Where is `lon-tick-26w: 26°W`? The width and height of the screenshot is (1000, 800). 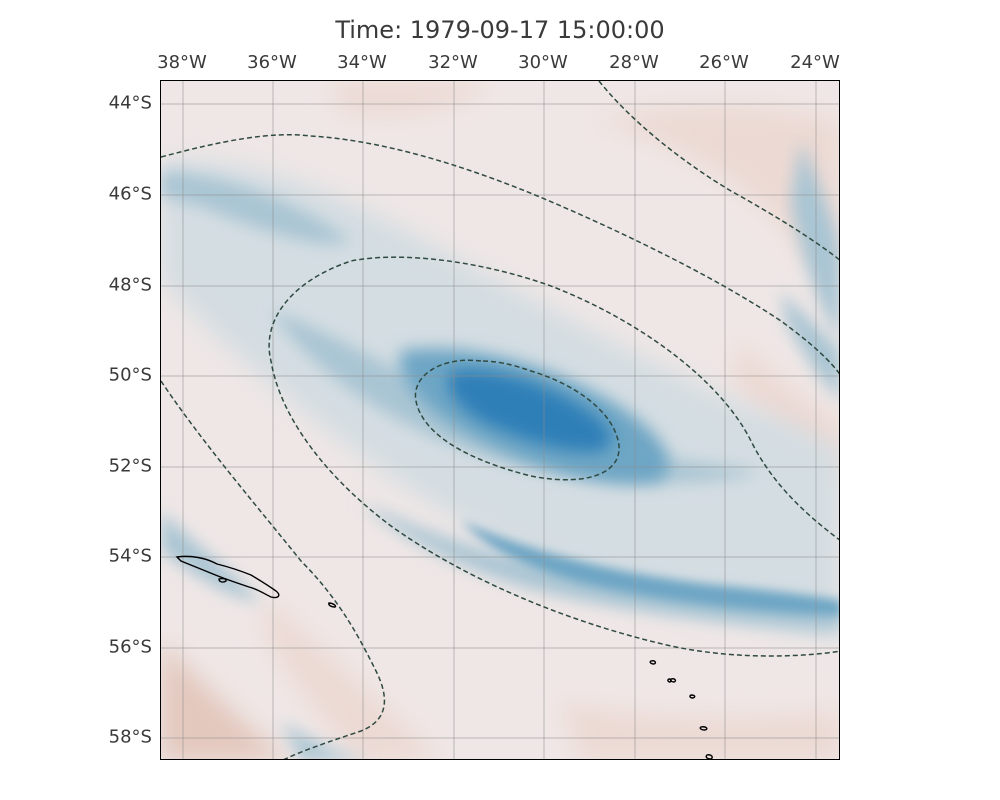 lon-tick-26w: 26°W is located at coordinates (724, 62).